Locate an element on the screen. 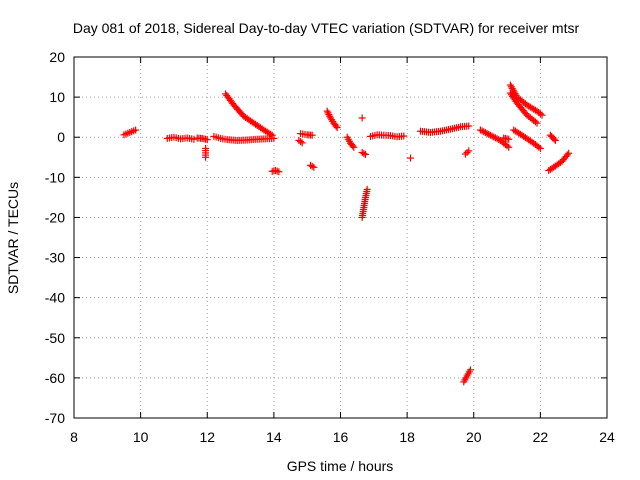 Image resolution: width=640 pixels, height=480 pixels. x-tick-label: 8 is located at coordinates (74, 437).